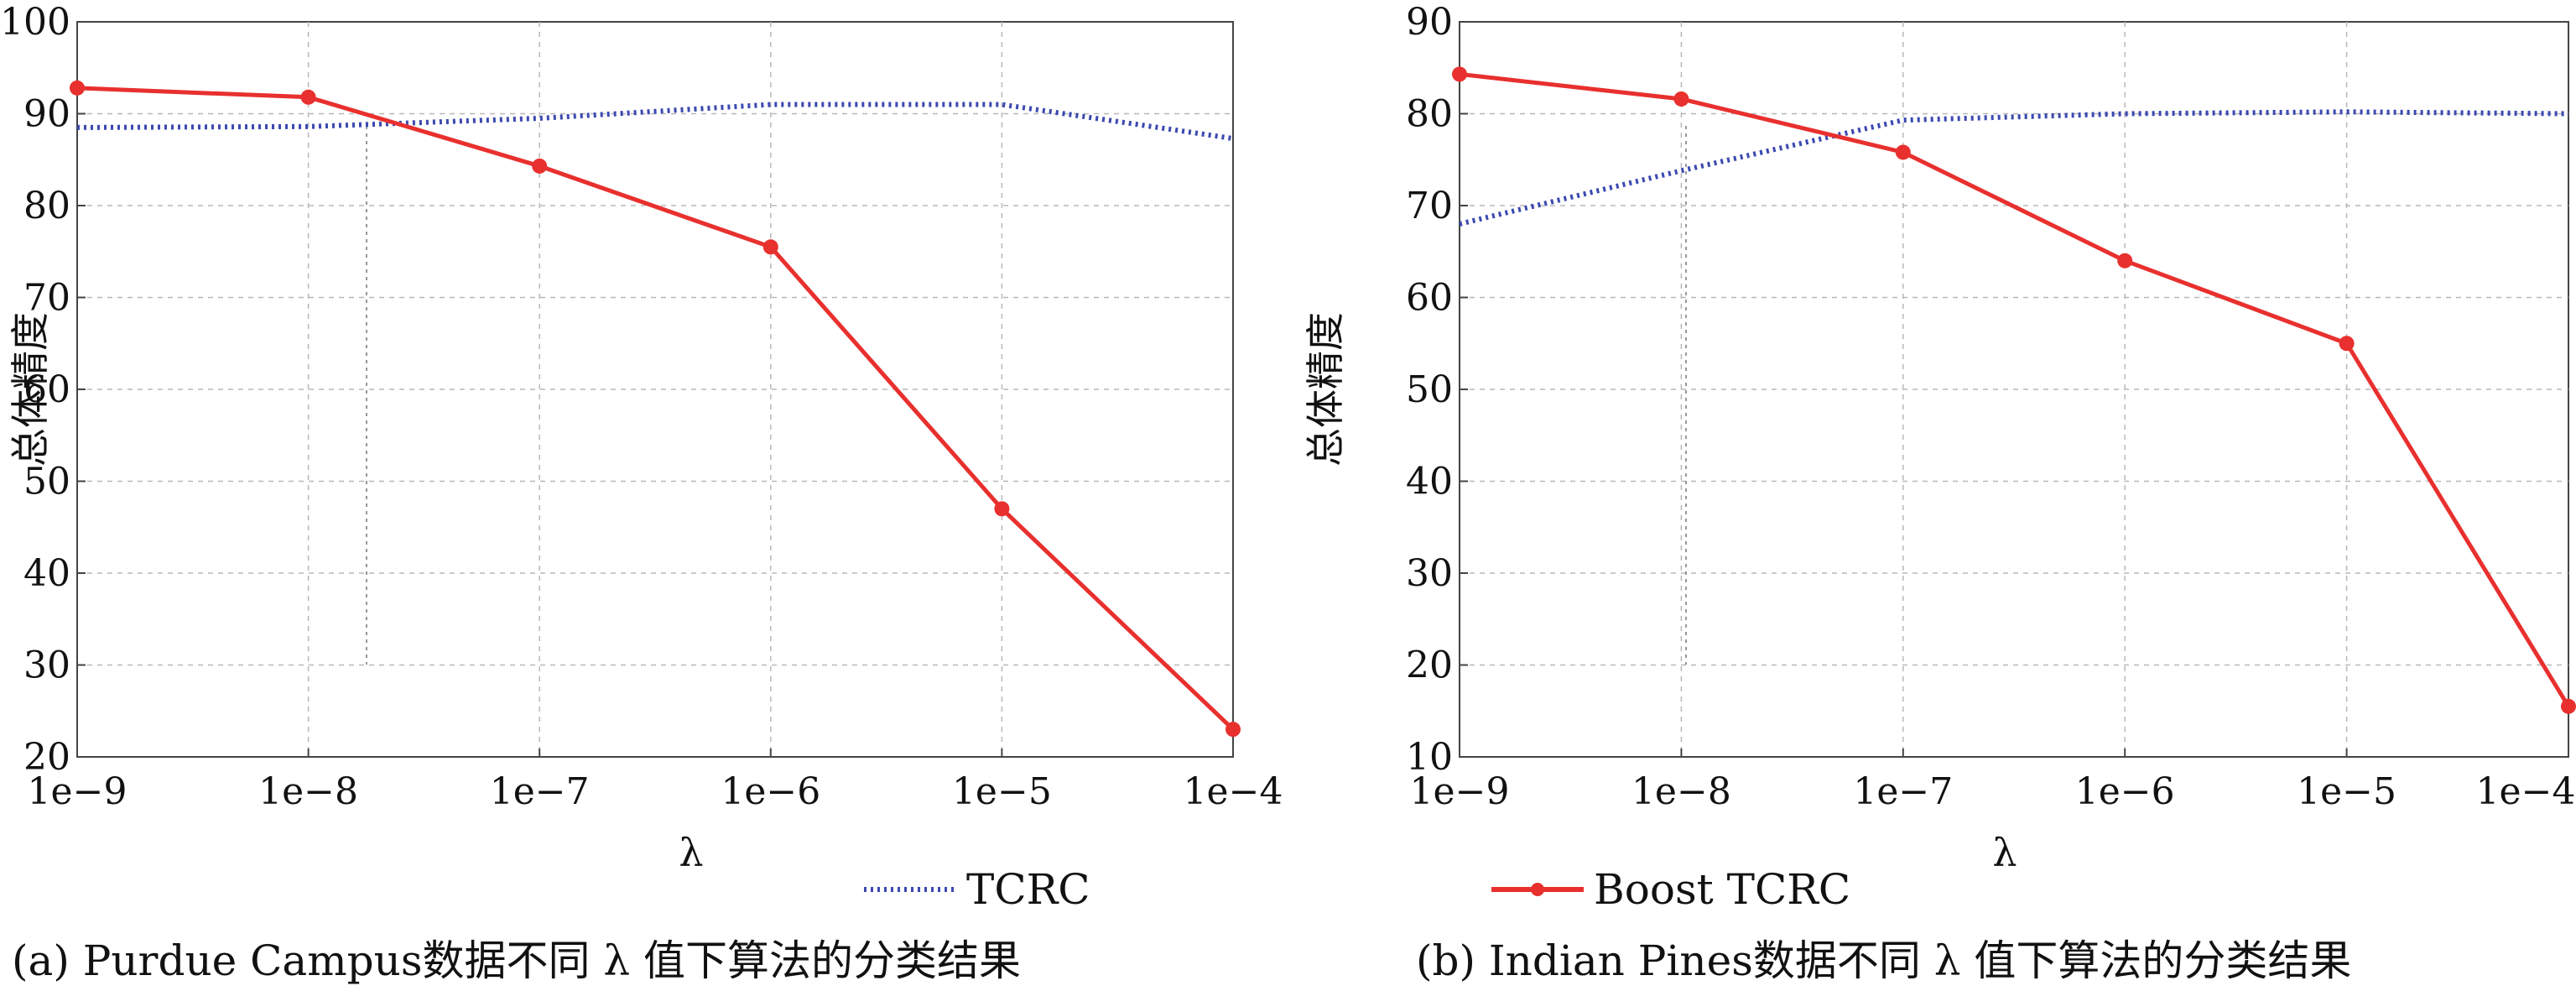 Image resolution: width=2576 pixels, height=991 pixels. What do you see at coordinates (1537, 889) in the screenshot?
I see `legend-b-boost-marker` at bounding box center [1537, 889].